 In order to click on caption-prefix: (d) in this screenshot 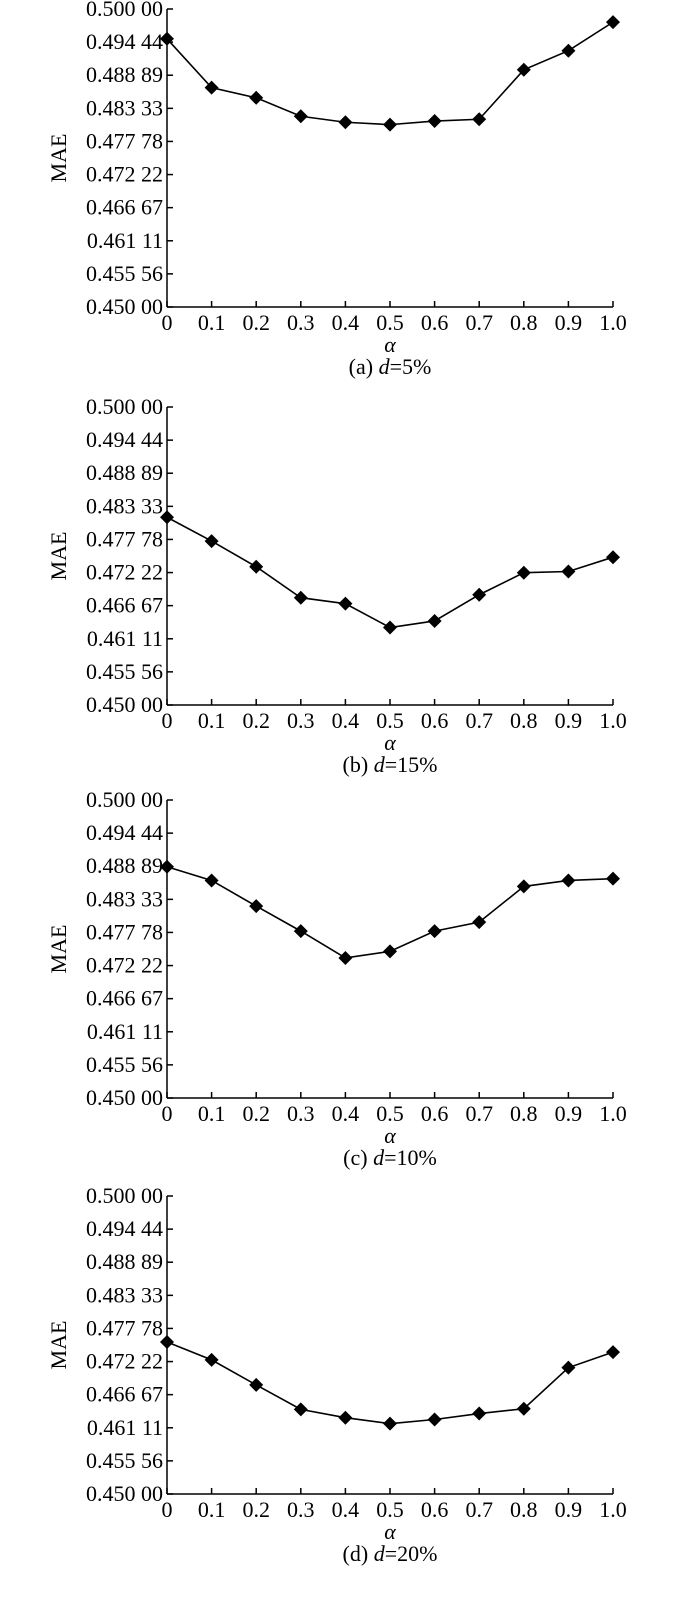, I will do `click(358, 1553)`.